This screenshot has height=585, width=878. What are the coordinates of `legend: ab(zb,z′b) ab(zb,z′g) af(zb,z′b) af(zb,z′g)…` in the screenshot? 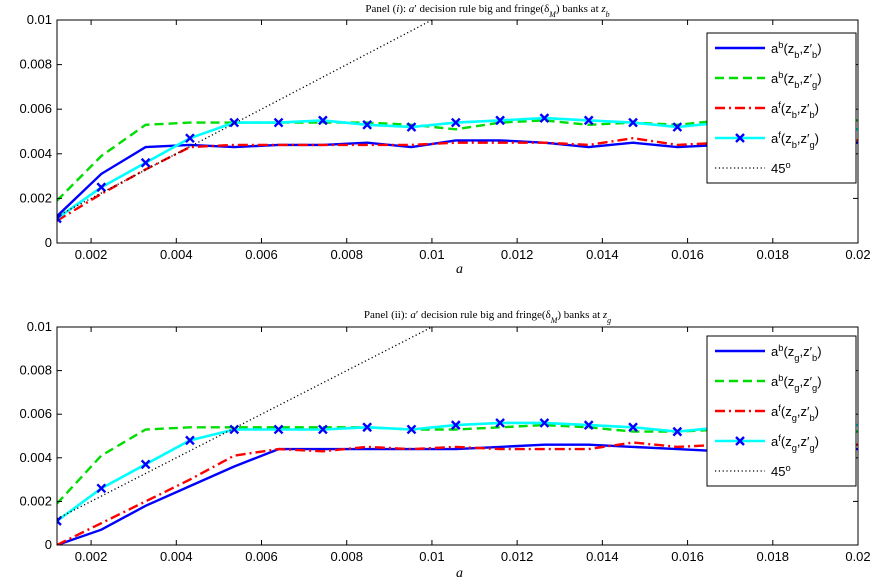 It's located at (781, 108).